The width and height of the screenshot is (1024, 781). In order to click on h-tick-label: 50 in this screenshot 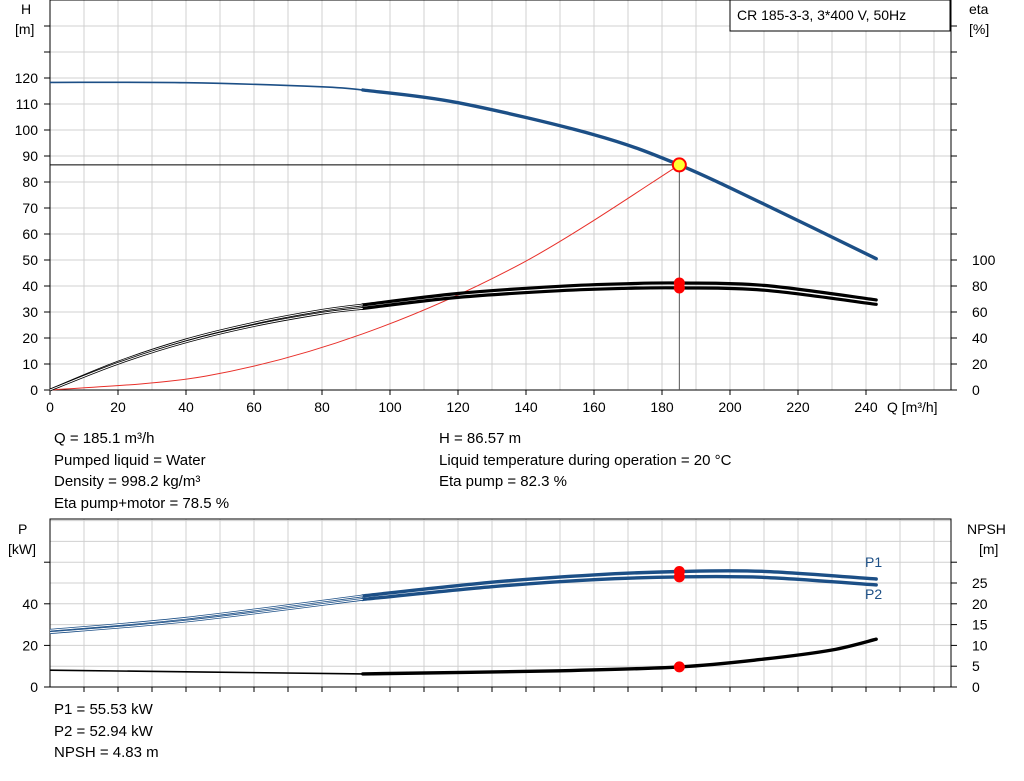, I will do `click(30, 260)`.